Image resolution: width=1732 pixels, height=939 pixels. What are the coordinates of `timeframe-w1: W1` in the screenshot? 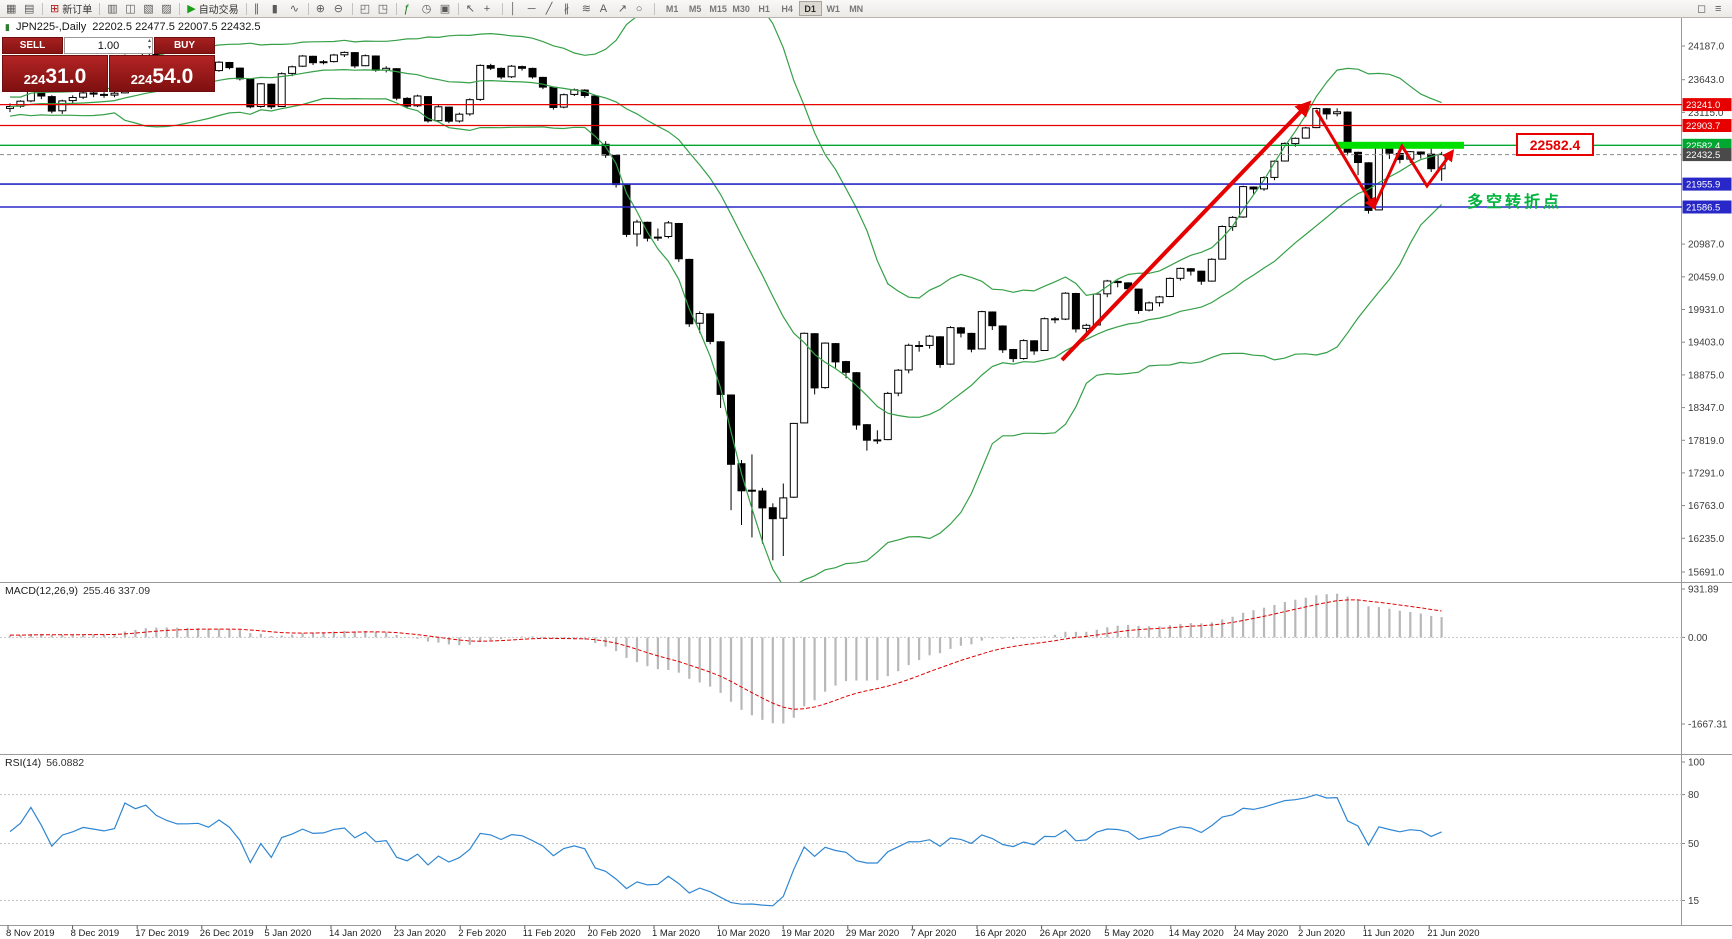 It's located at (833, 8).